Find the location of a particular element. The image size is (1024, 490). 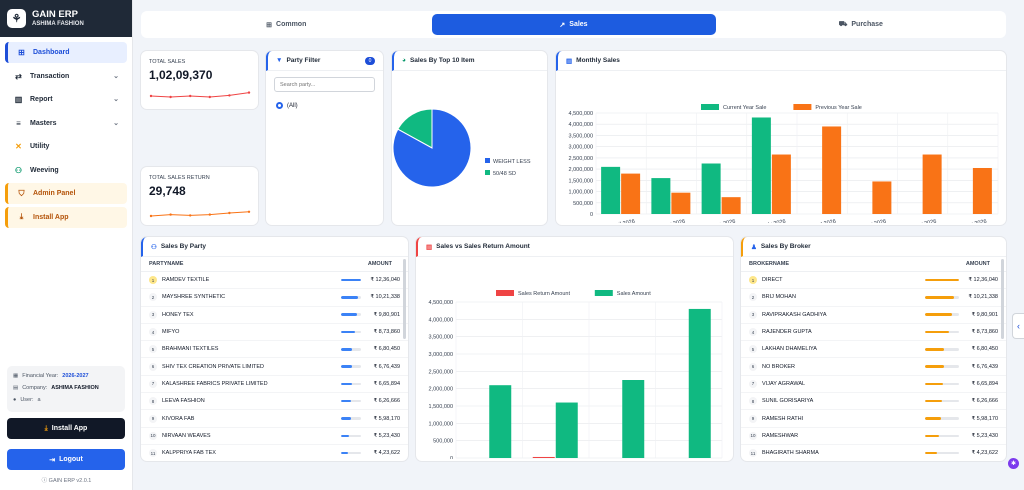

list-item: 10 RAMESHWAR ₹ 5,23,430 is located at coordinates (873, 436).